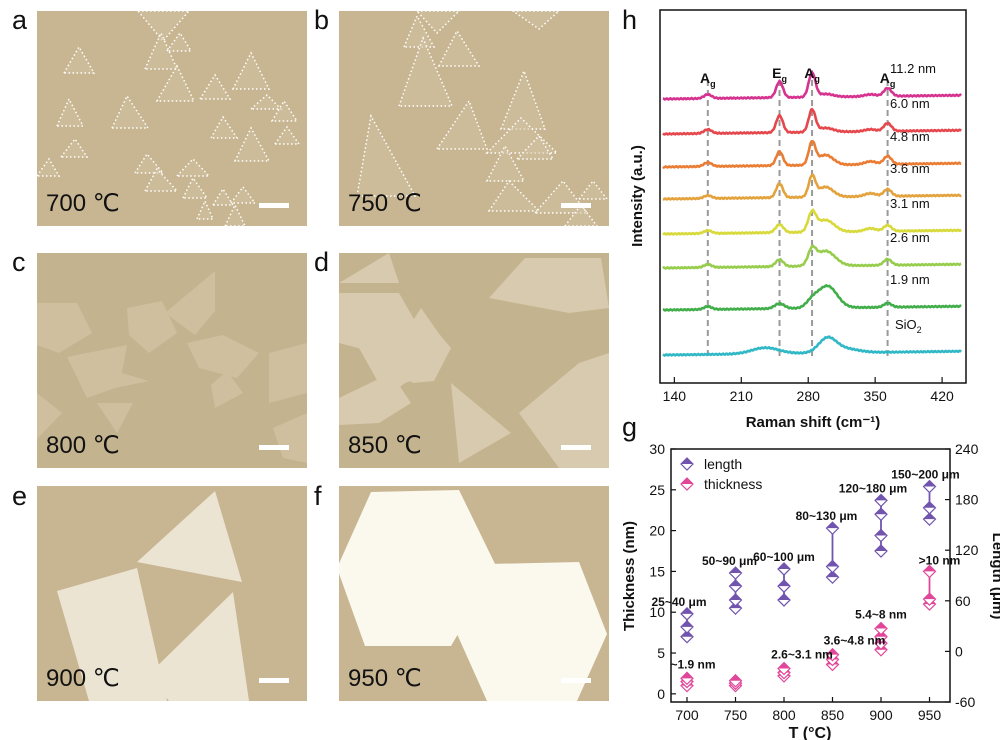  What do you see at coordinates (810, 732) in the screenshot?
I see `x-axis-label: T (°C)` at bounding box center [810, 732].